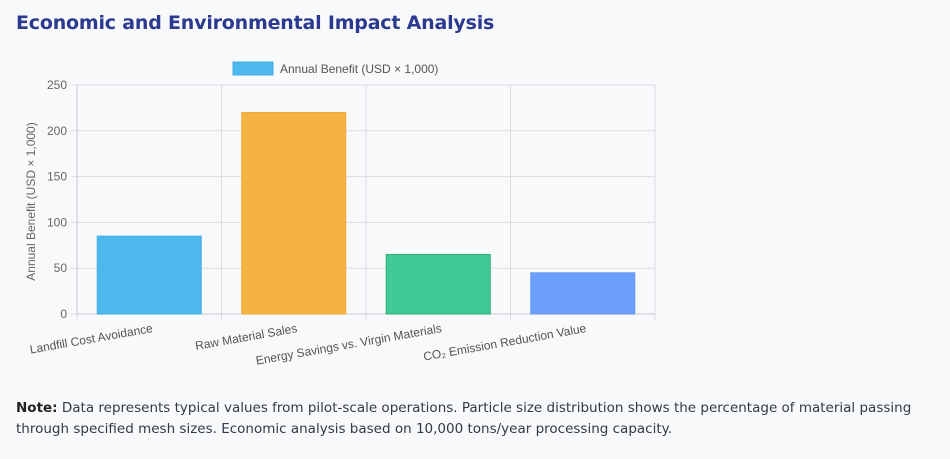  I want to click on note-label: Note:, so click(37, 408).